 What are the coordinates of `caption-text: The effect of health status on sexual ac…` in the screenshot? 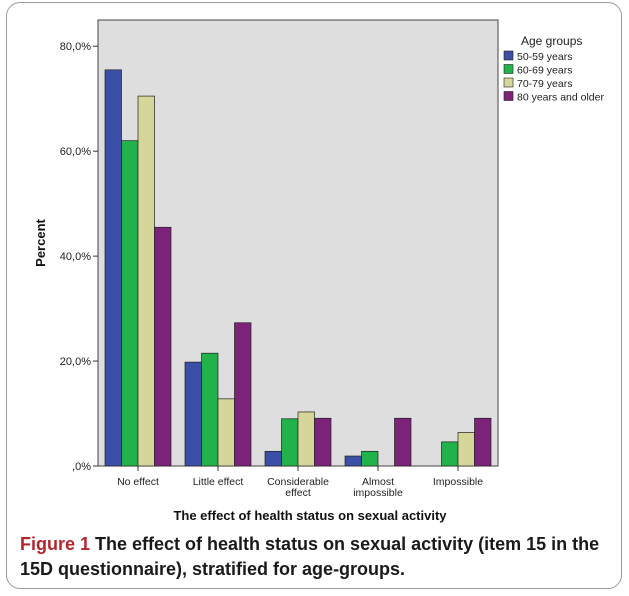 It's located at (310, 556).